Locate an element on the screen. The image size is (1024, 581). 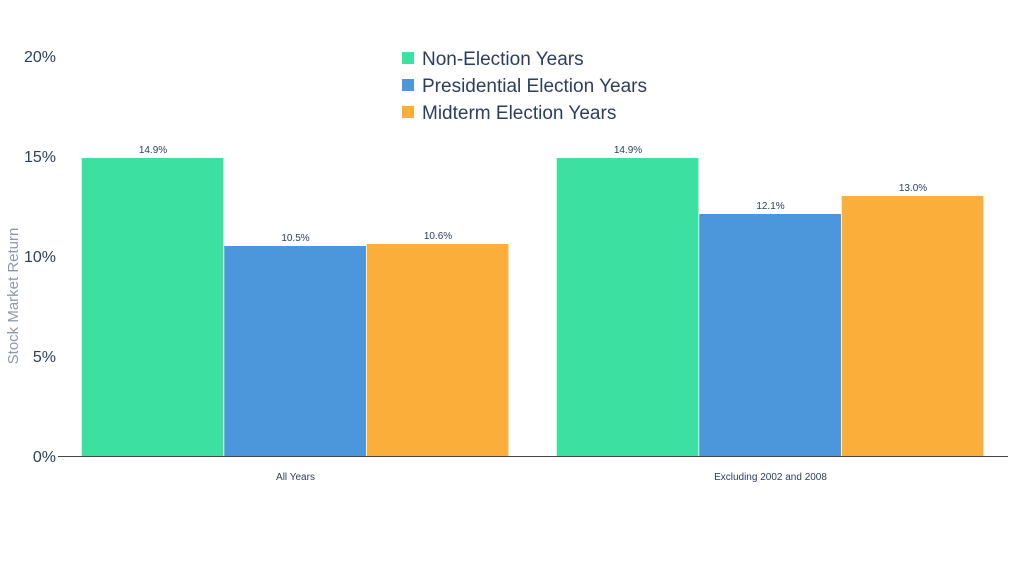
legend-swatch-non-election-years is located at coordinates (408, 58).